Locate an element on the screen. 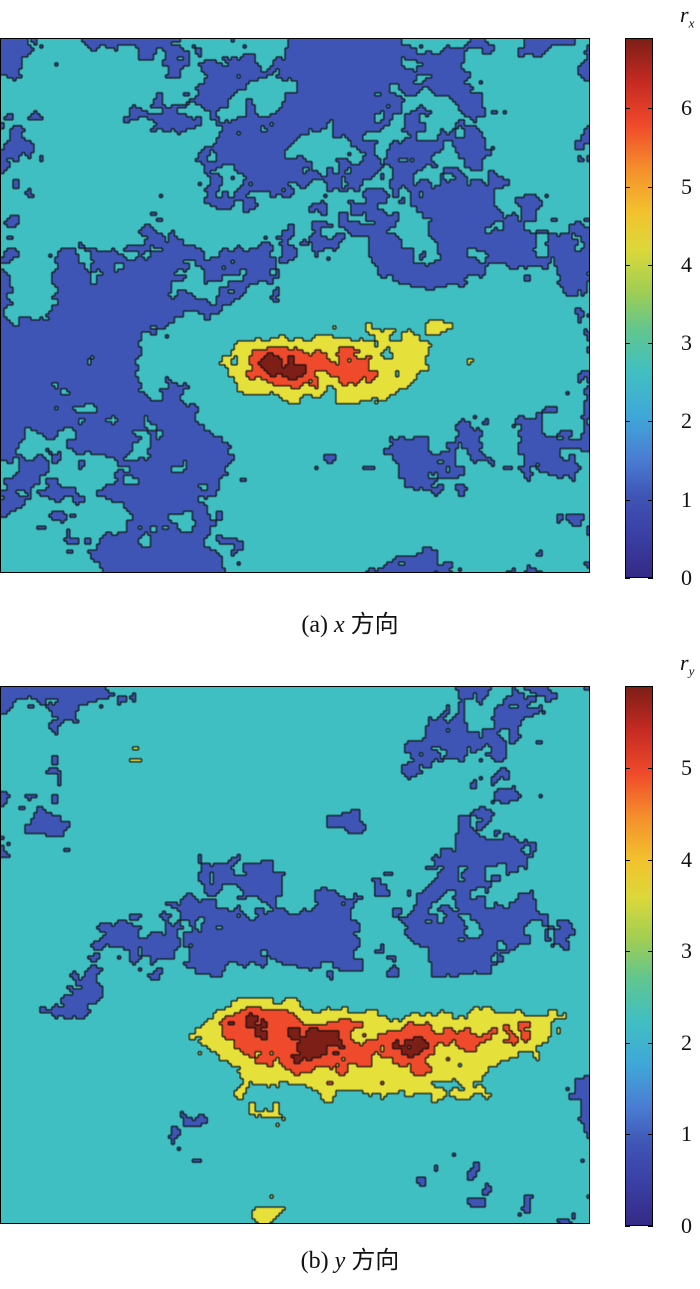 This screenshot has width=700, height=1289. caption-b: (b) y 方向 is located at coordinates (350, 1260).